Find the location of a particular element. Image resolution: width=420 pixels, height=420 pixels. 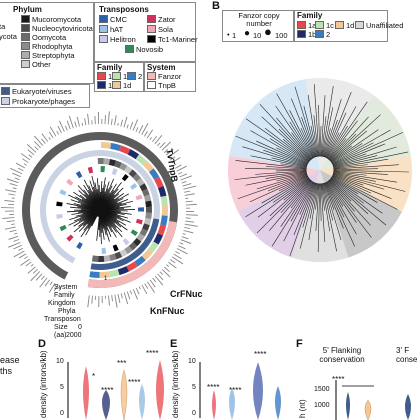

phylum-label: Nucleocytoviricota is located at coordinates (62, 28).